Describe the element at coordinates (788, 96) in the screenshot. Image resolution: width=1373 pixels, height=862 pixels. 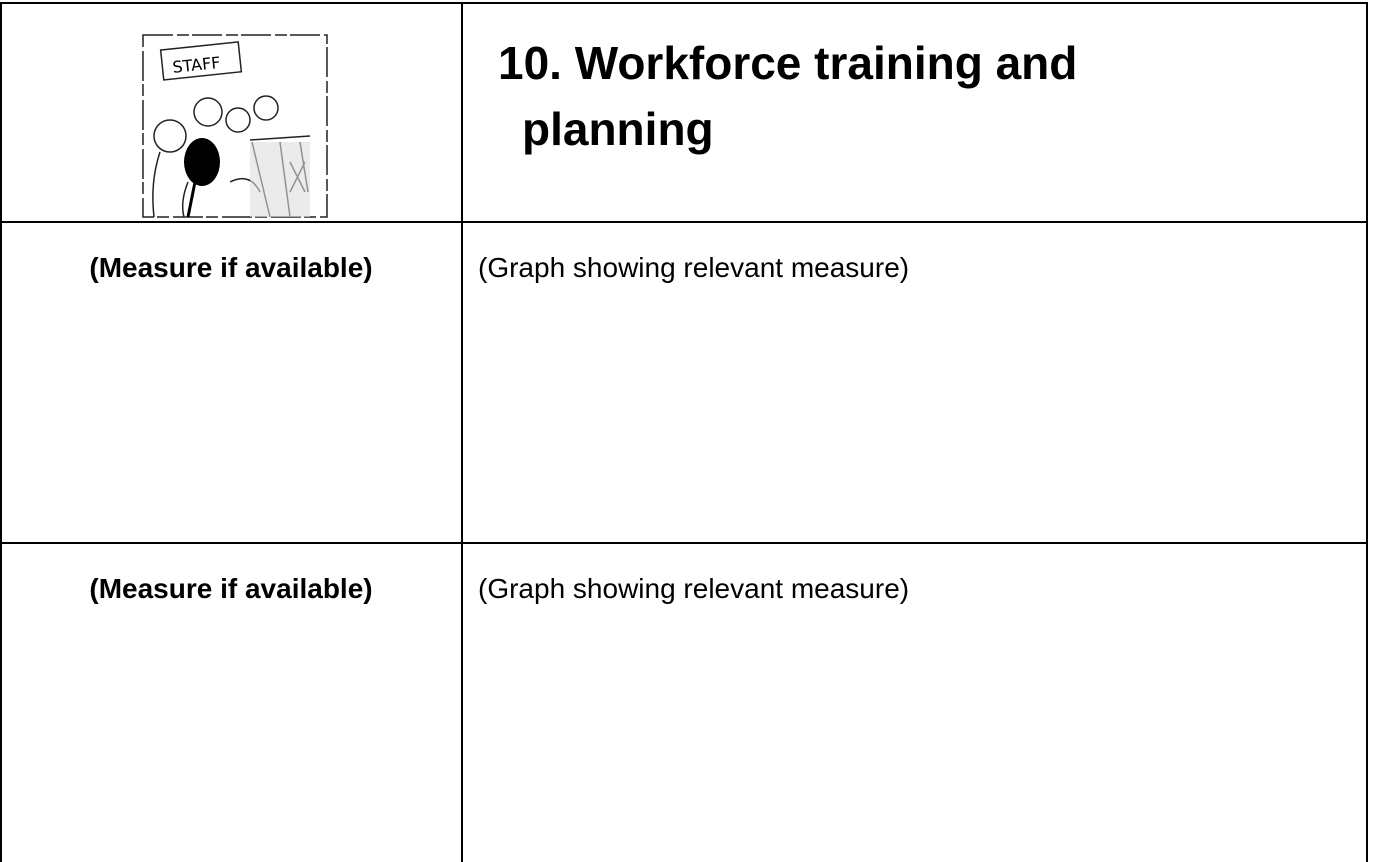
I see `section-title: 10. Workforce training and planning` at that location.